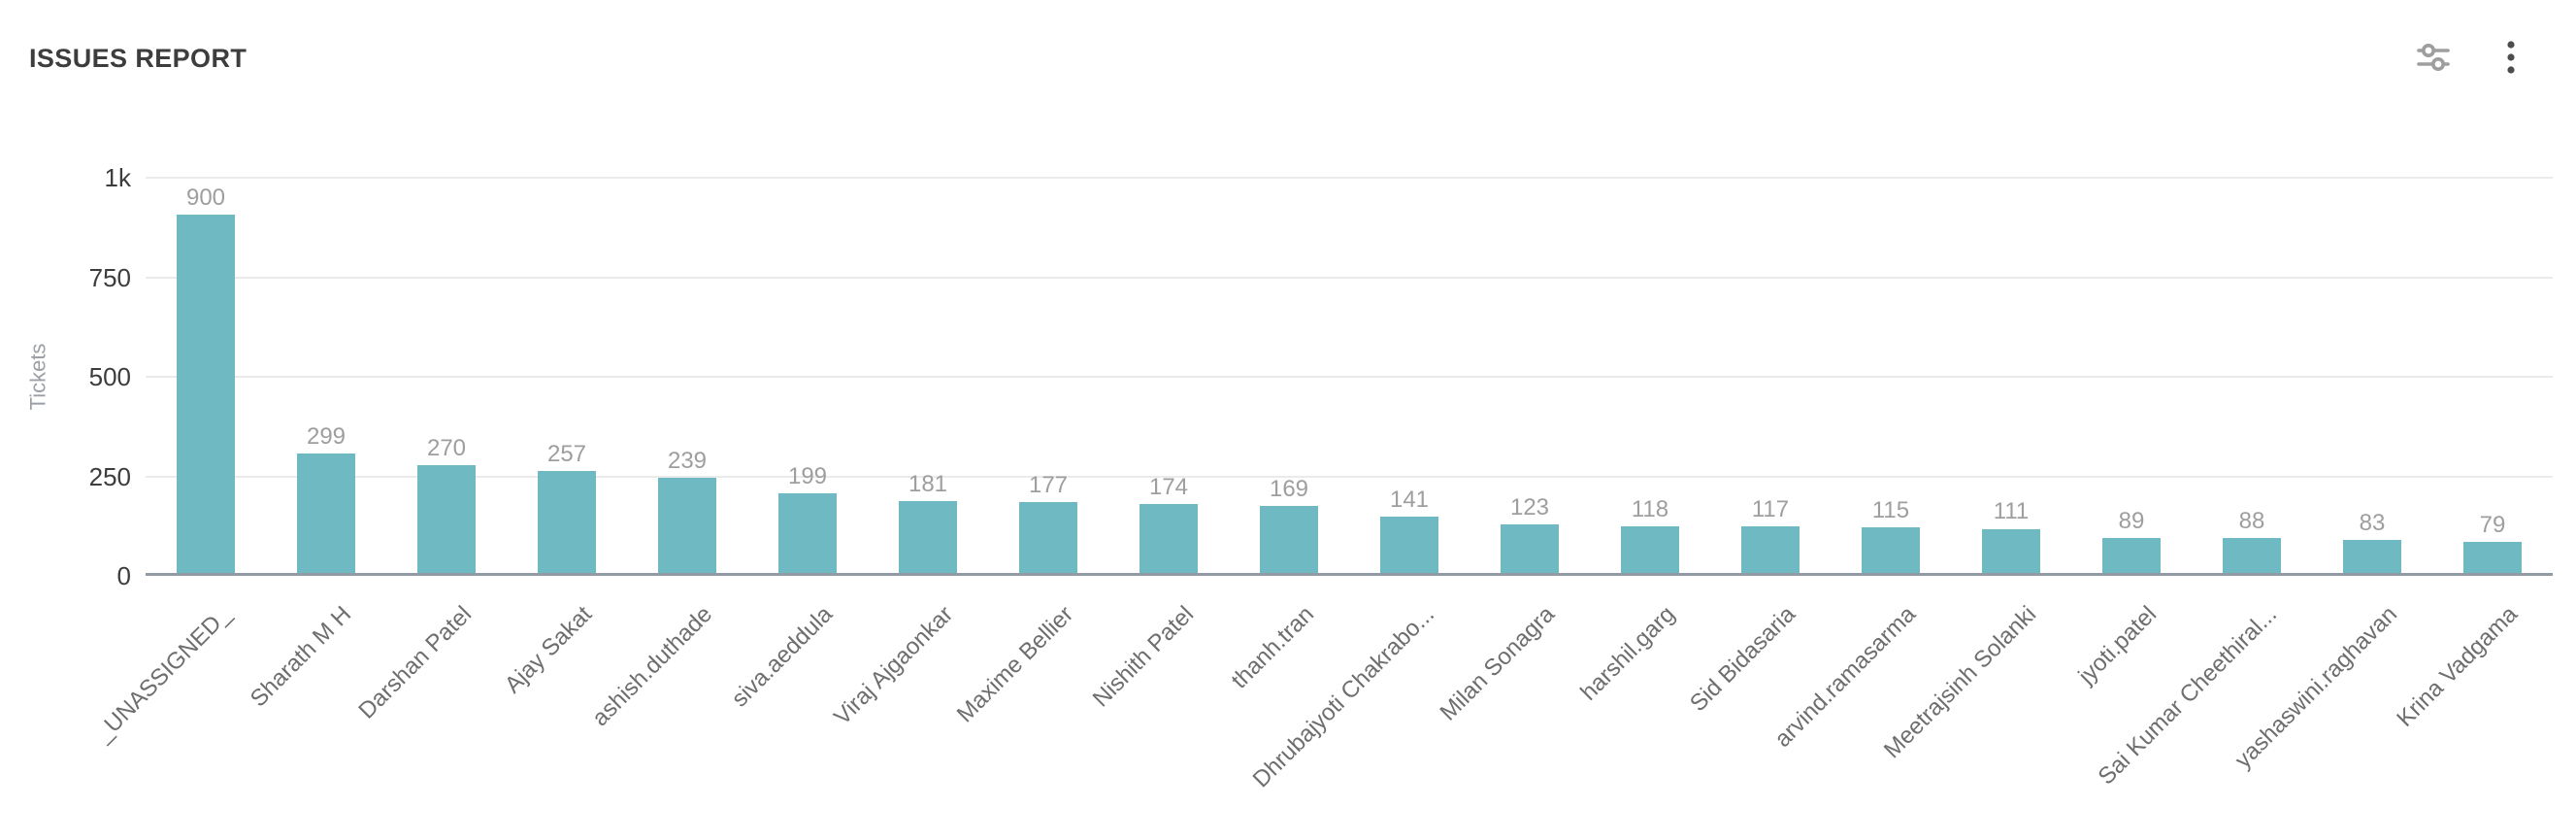 Image resolution: width=2576 pixels, height=840 pixels. Describe the element at coordinates (2372, 522) in the screenshot. I see `bar-value-label: 83` at that location.